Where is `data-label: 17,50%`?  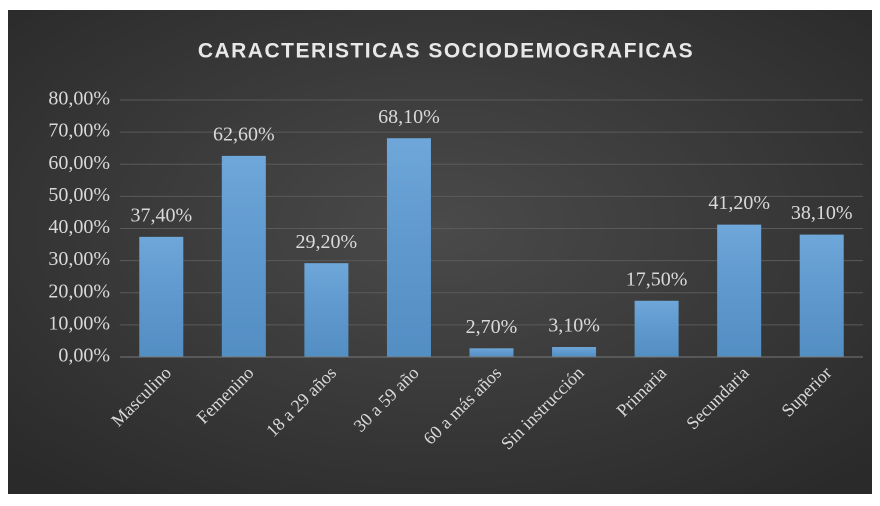 data-label: 17,50% is located at coordinates (657, 279).